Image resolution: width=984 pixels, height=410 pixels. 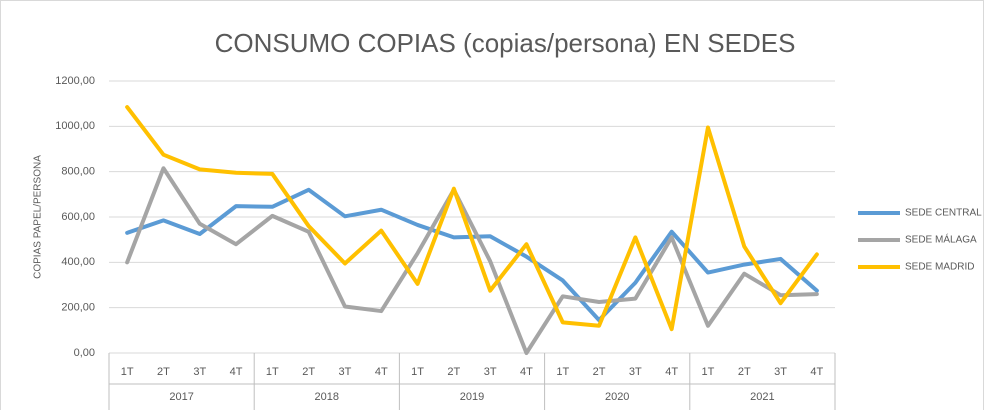 I want to click on y-tick-label: 0,00, so click(x=84, y=353).